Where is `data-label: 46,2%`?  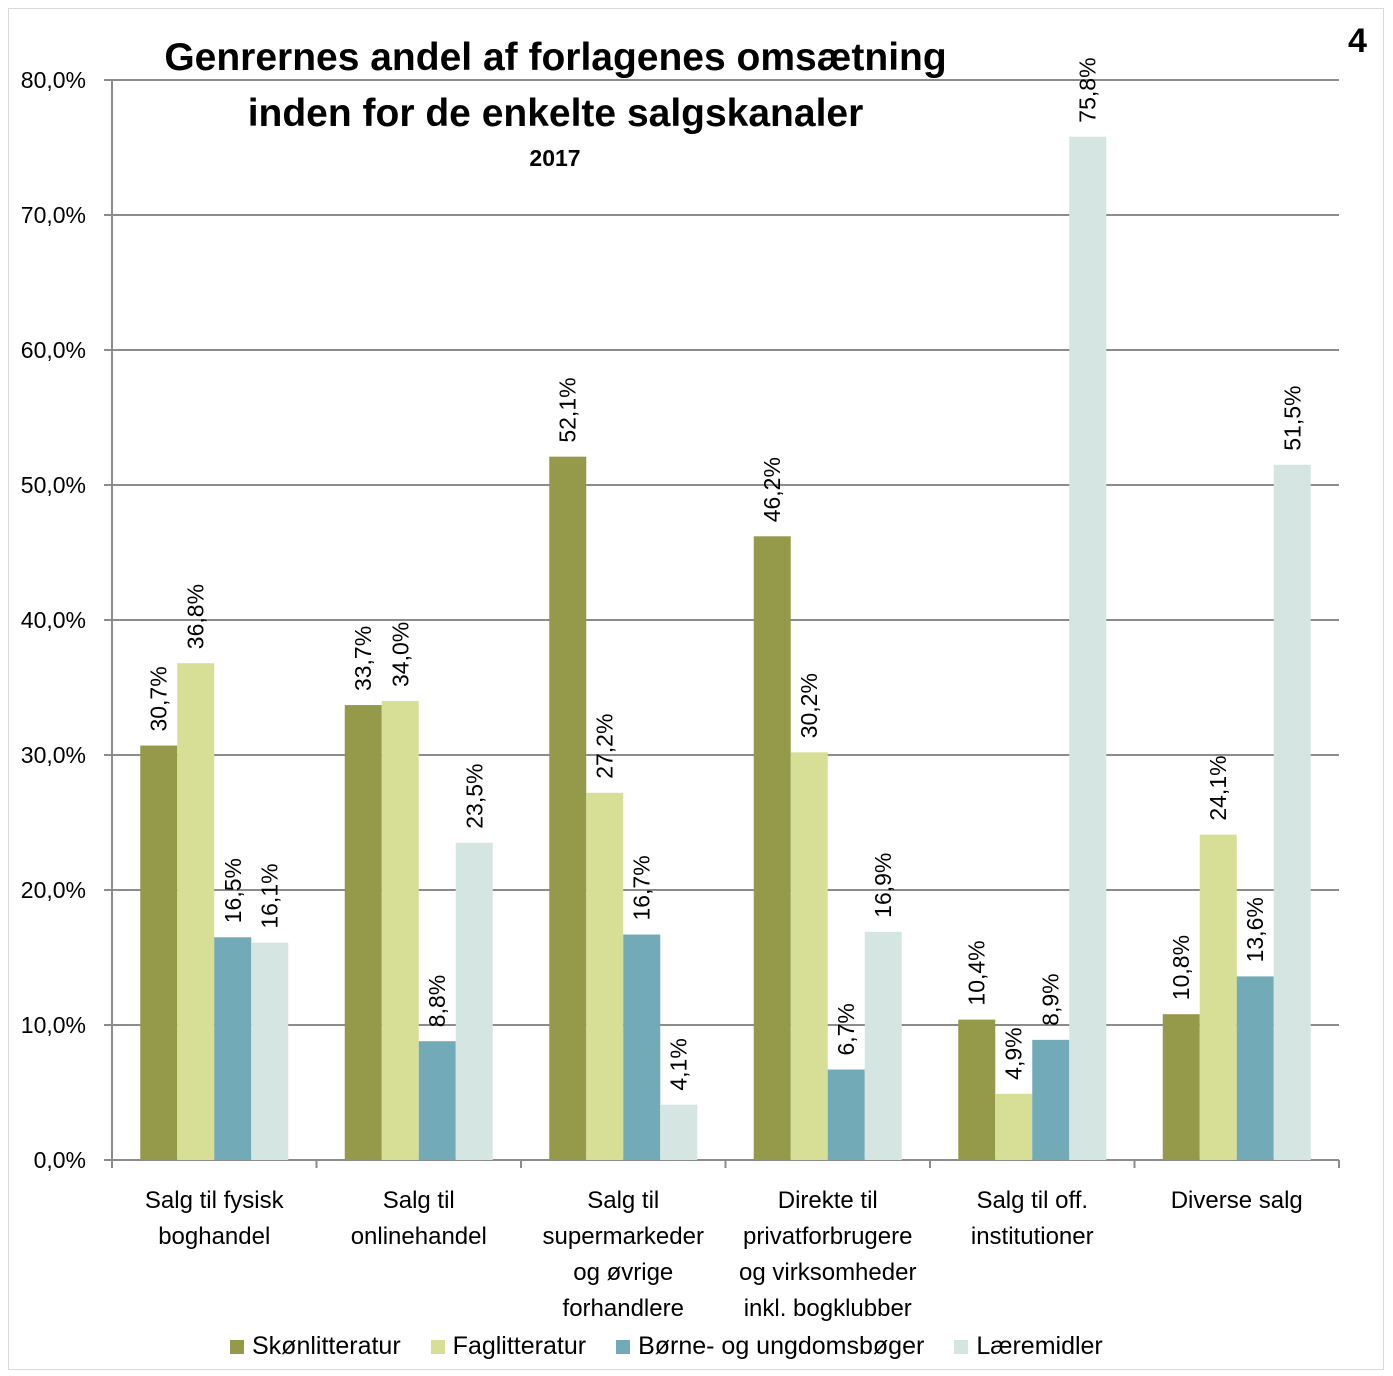
data-label: 46,2% is located at coordinates (772, 489).